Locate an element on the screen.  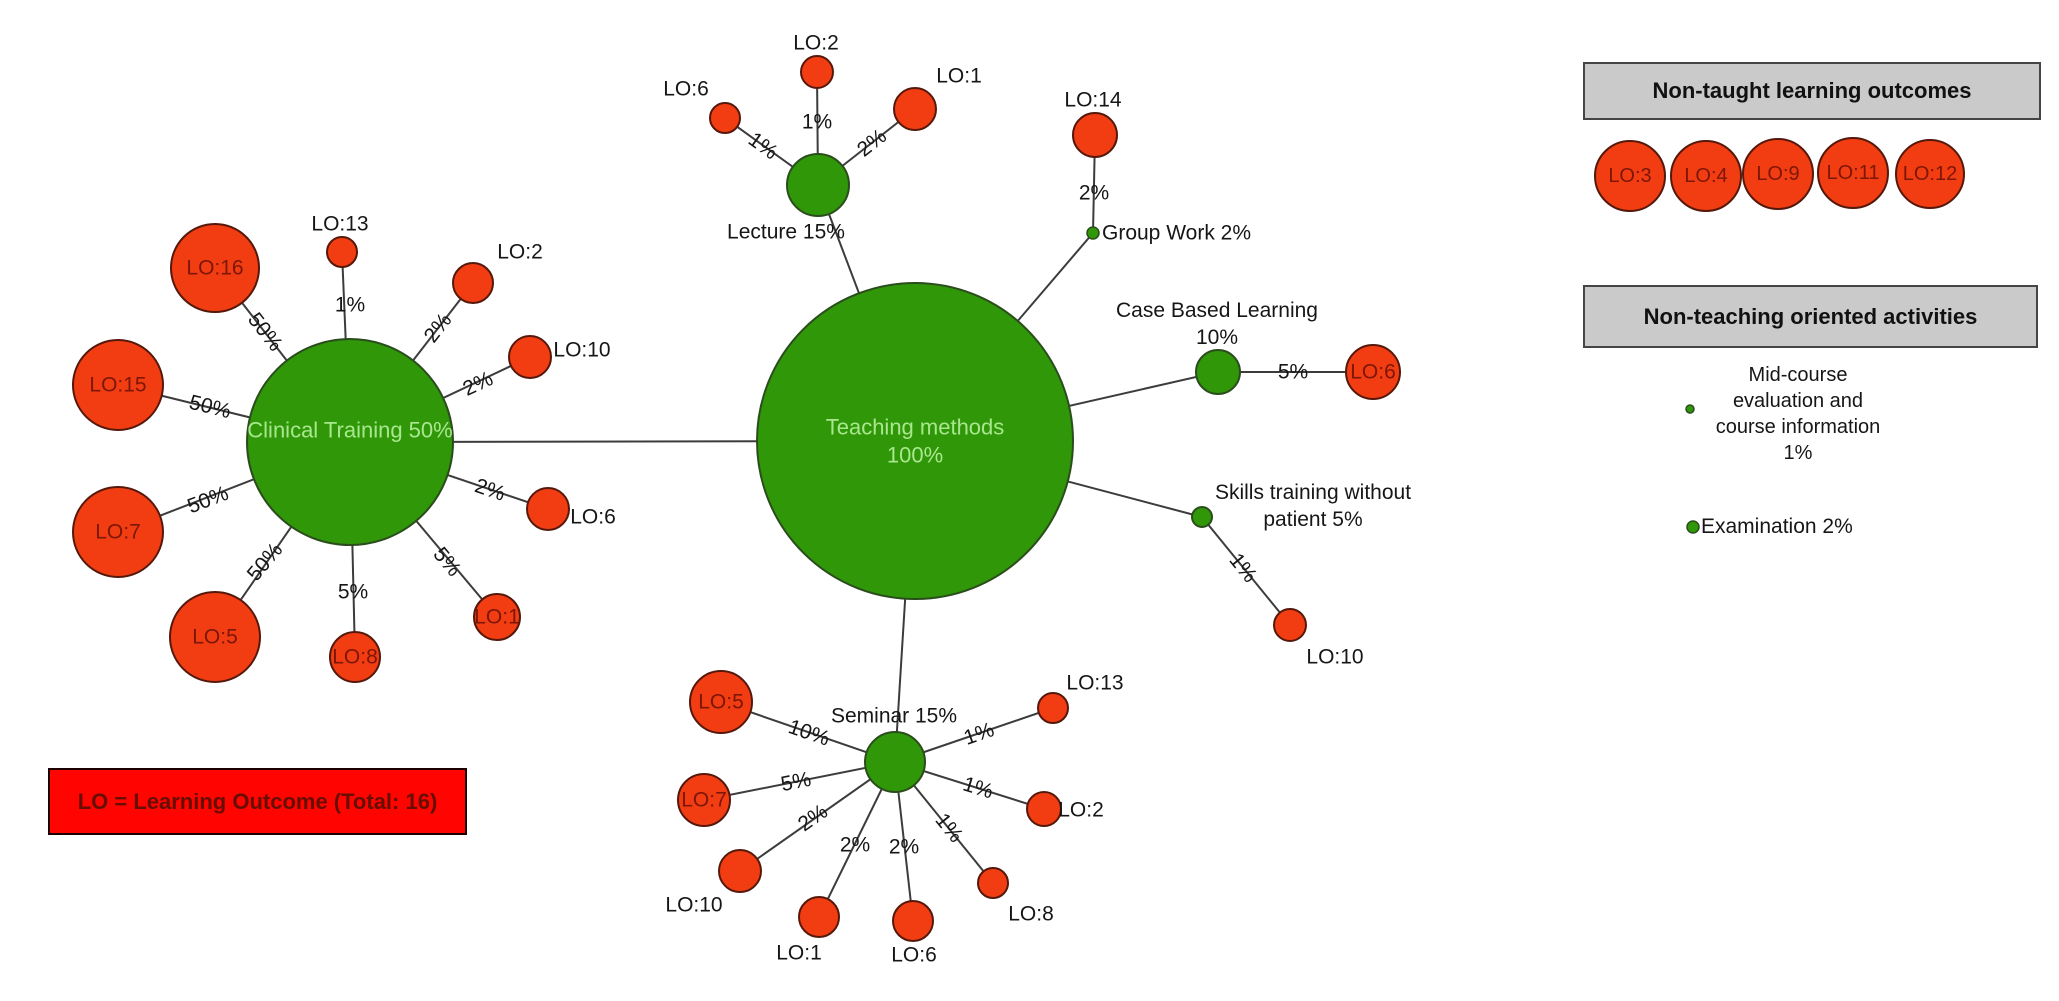
p4-label: LO:4 is located at coordinates (1705, 176).